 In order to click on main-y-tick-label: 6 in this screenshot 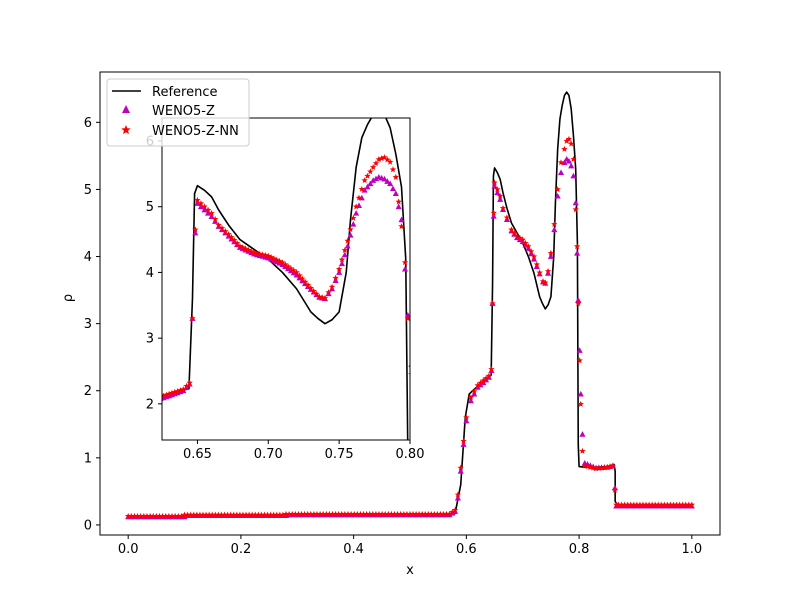, I will do `click(88, 123)`.